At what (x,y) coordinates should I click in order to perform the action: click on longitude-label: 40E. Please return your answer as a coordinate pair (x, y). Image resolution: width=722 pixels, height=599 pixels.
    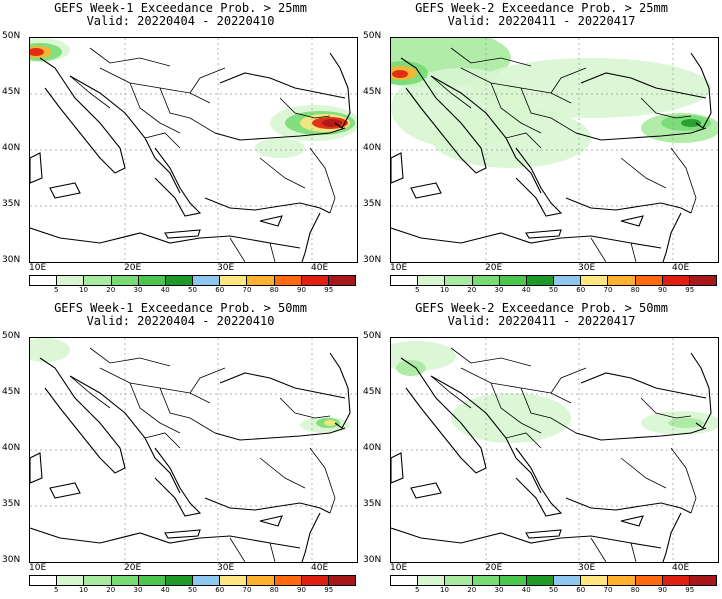
    Looking at the image, I should click on (681, 268).